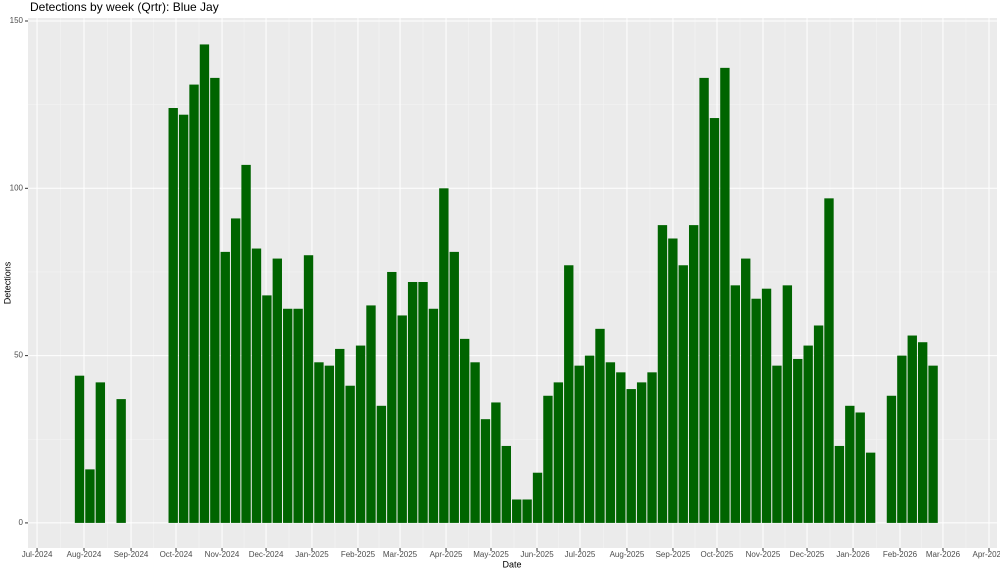 This screenshot has width=1000, height=573. What do you see at coordinates (21, 522) in the screenshot?
I see `y-tick-label: 0` at bounding box center [21, 522].